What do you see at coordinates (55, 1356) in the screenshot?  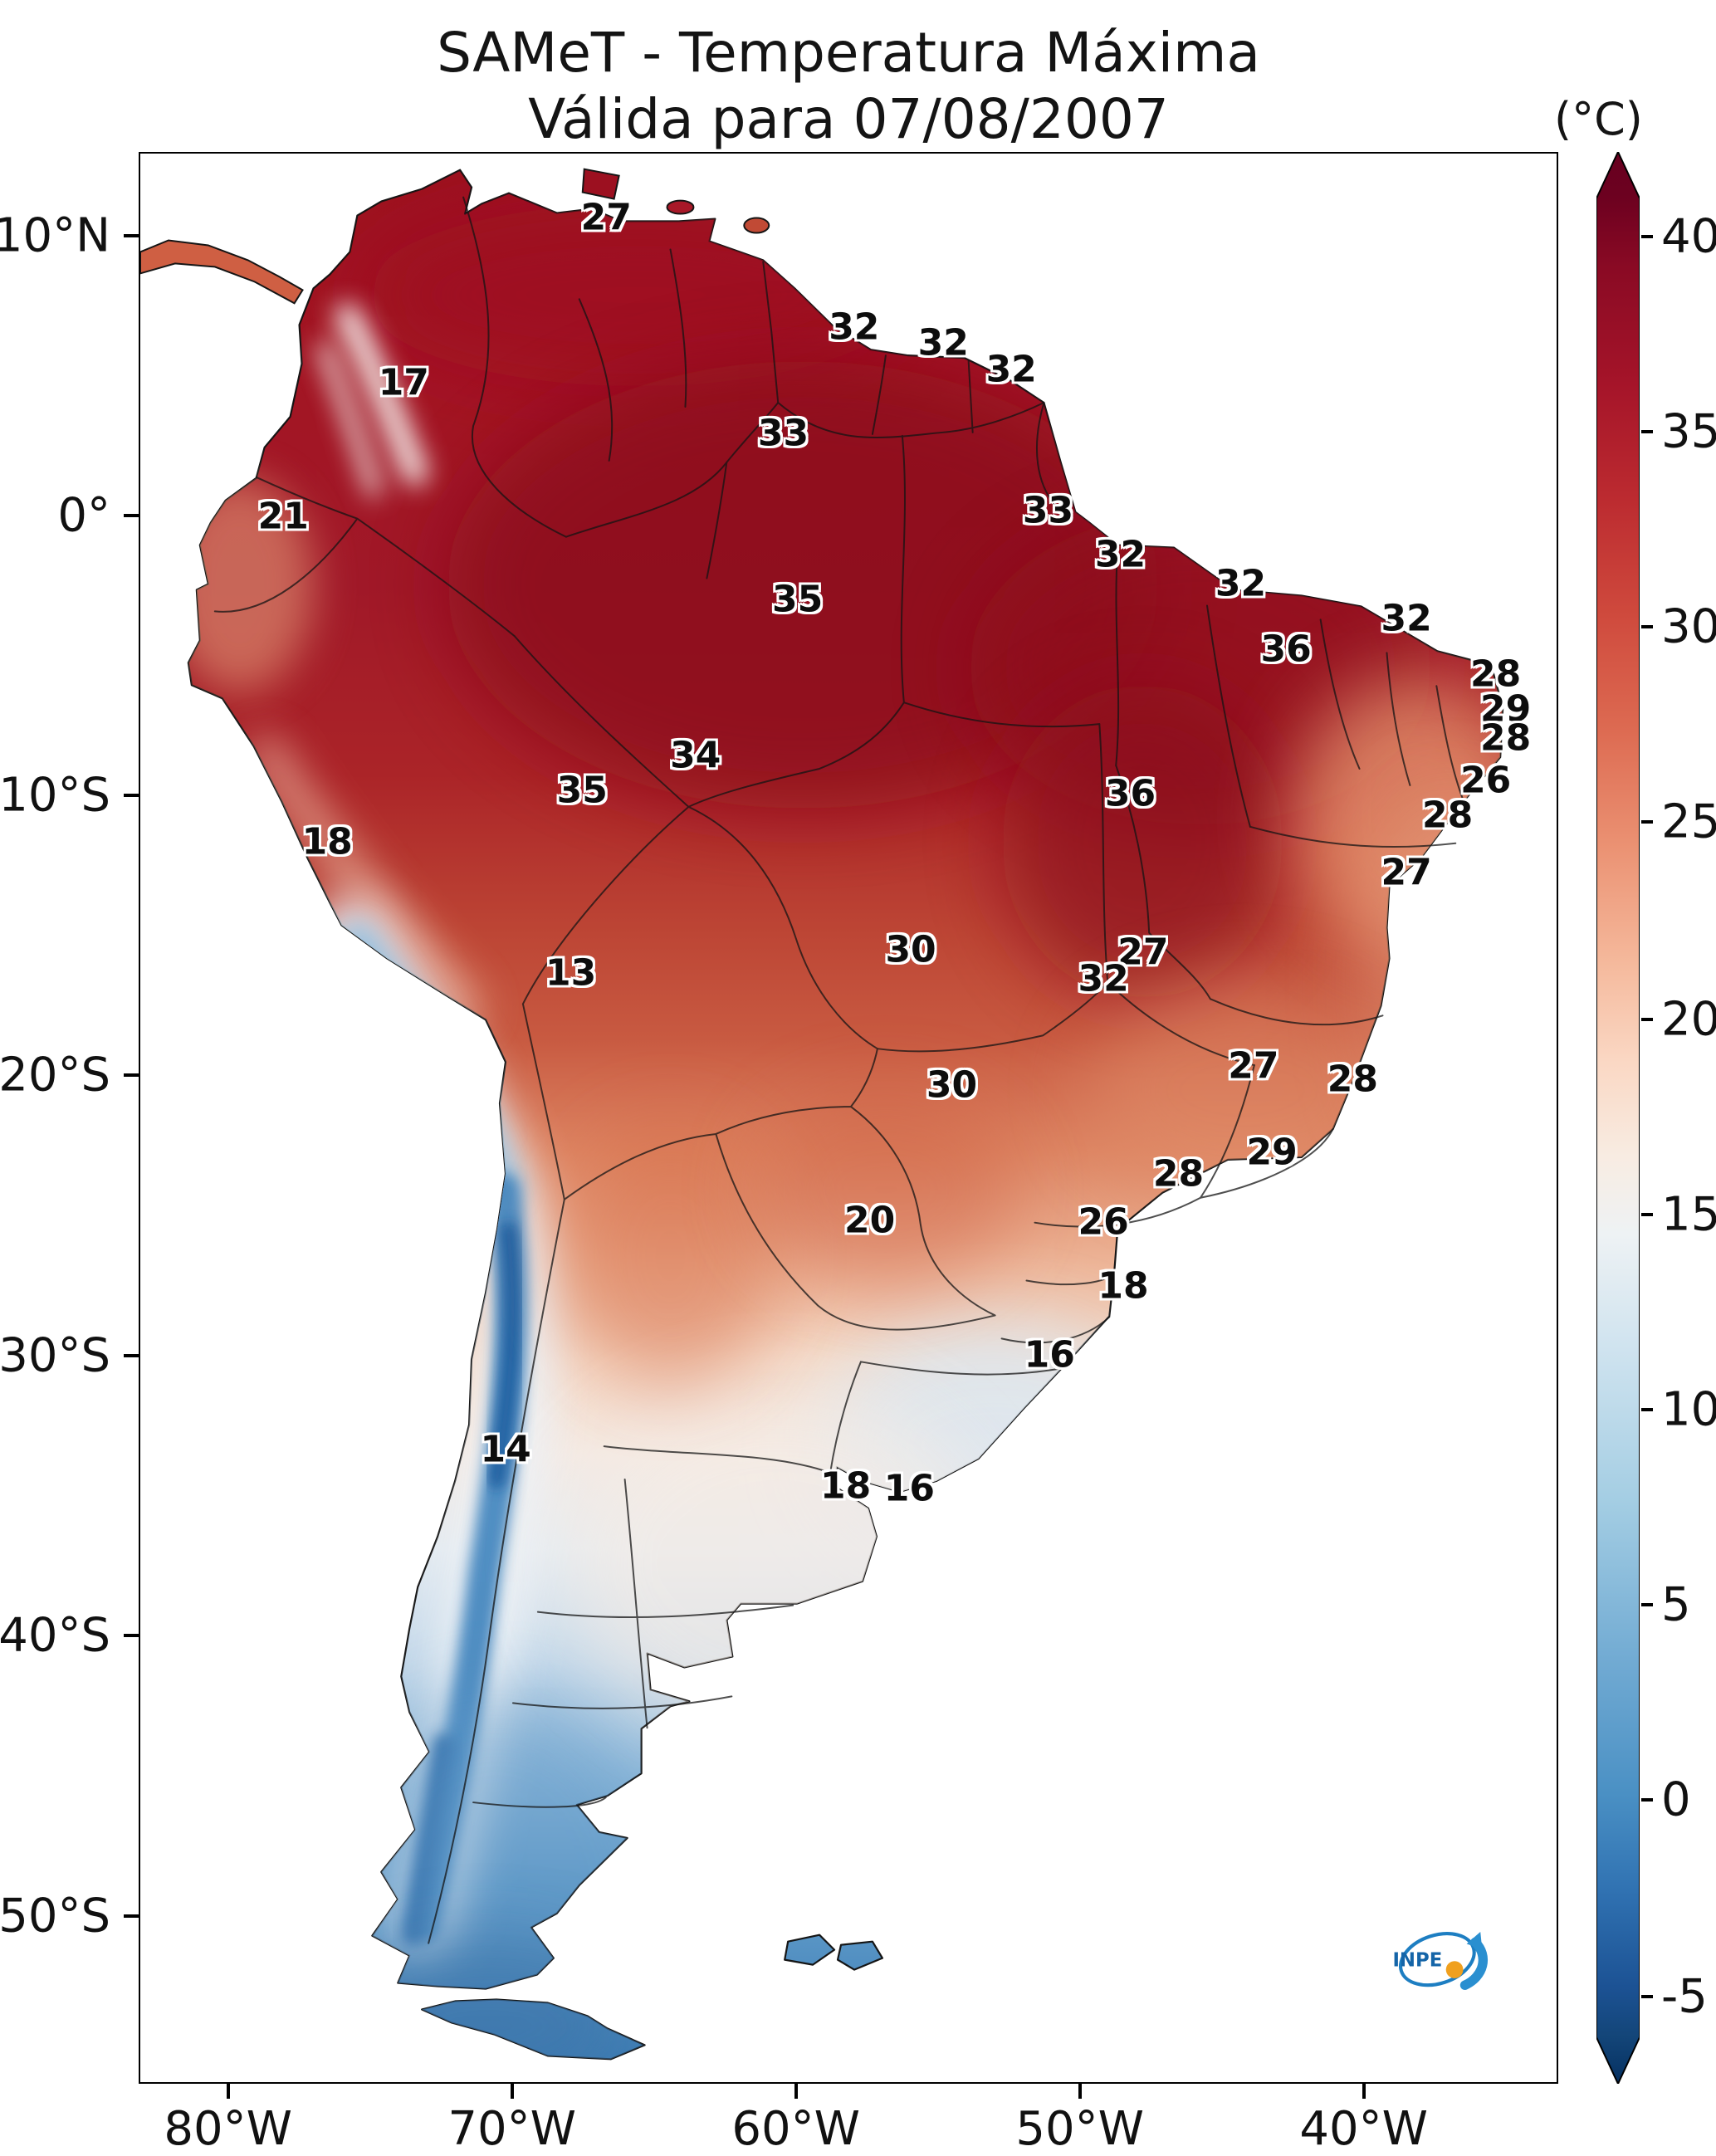 I see `lat-tick-label: 30°S` at bounding box center [55, 1356].